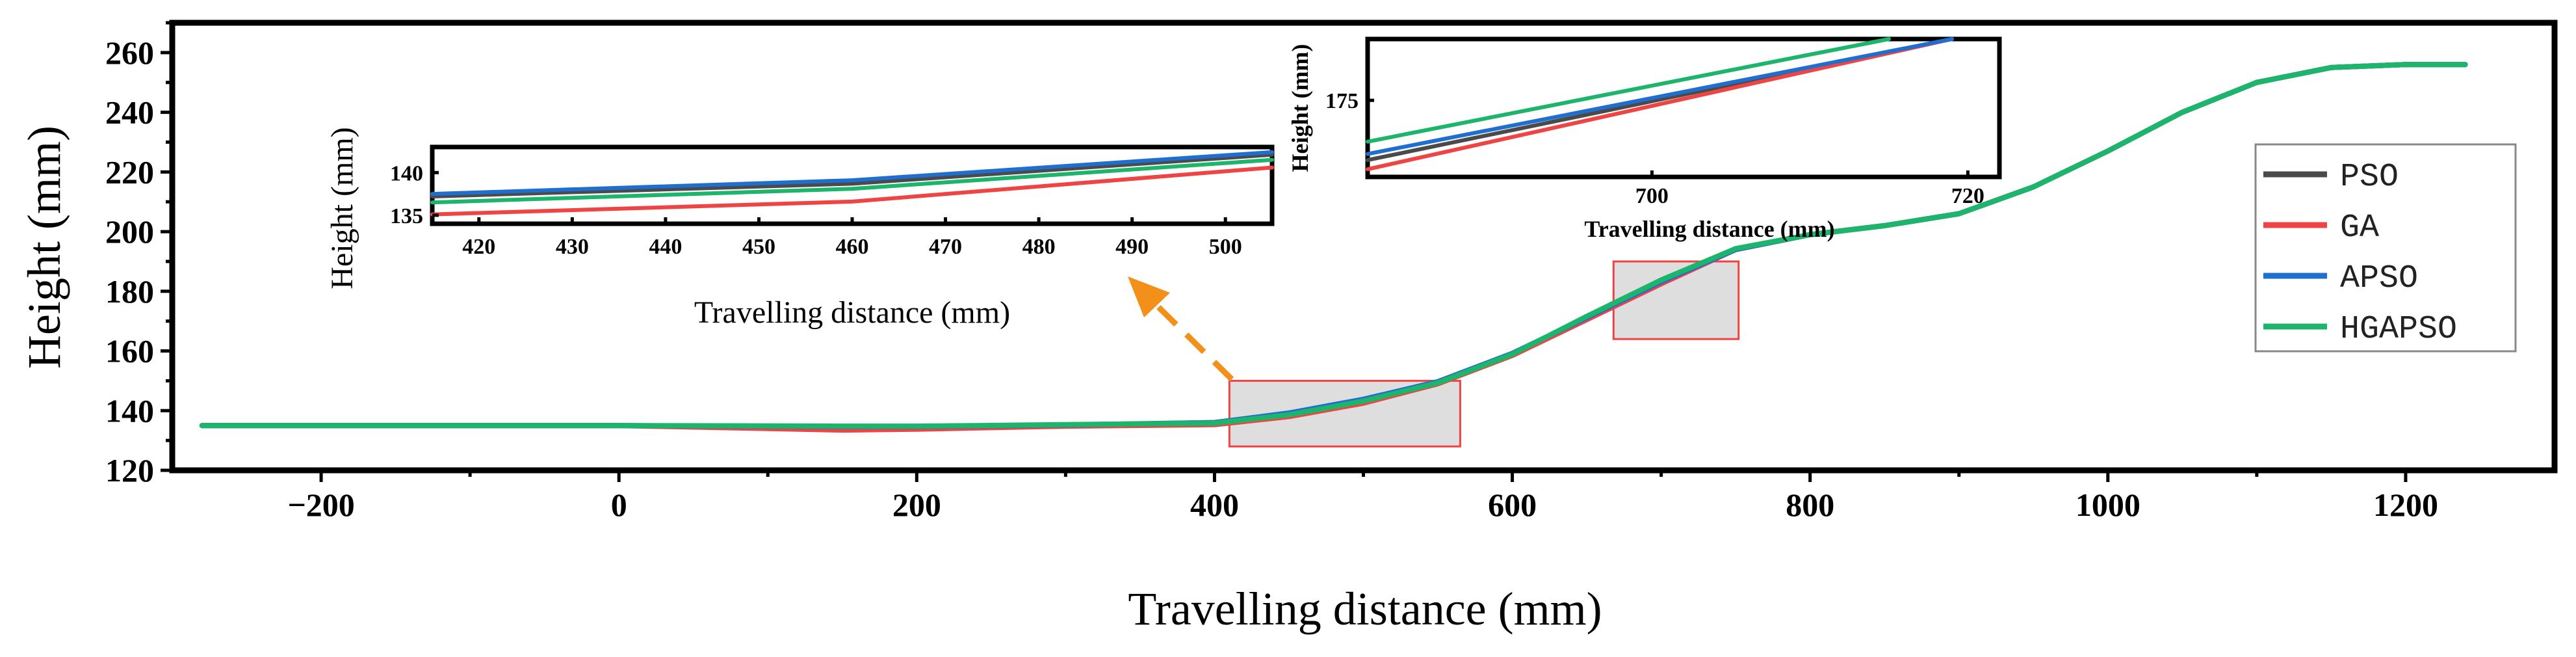 The image size is (2576, 657). Describe the element at coordinates (129, 291) in the screenshot. I see `y-tick-label: 180` at that location.